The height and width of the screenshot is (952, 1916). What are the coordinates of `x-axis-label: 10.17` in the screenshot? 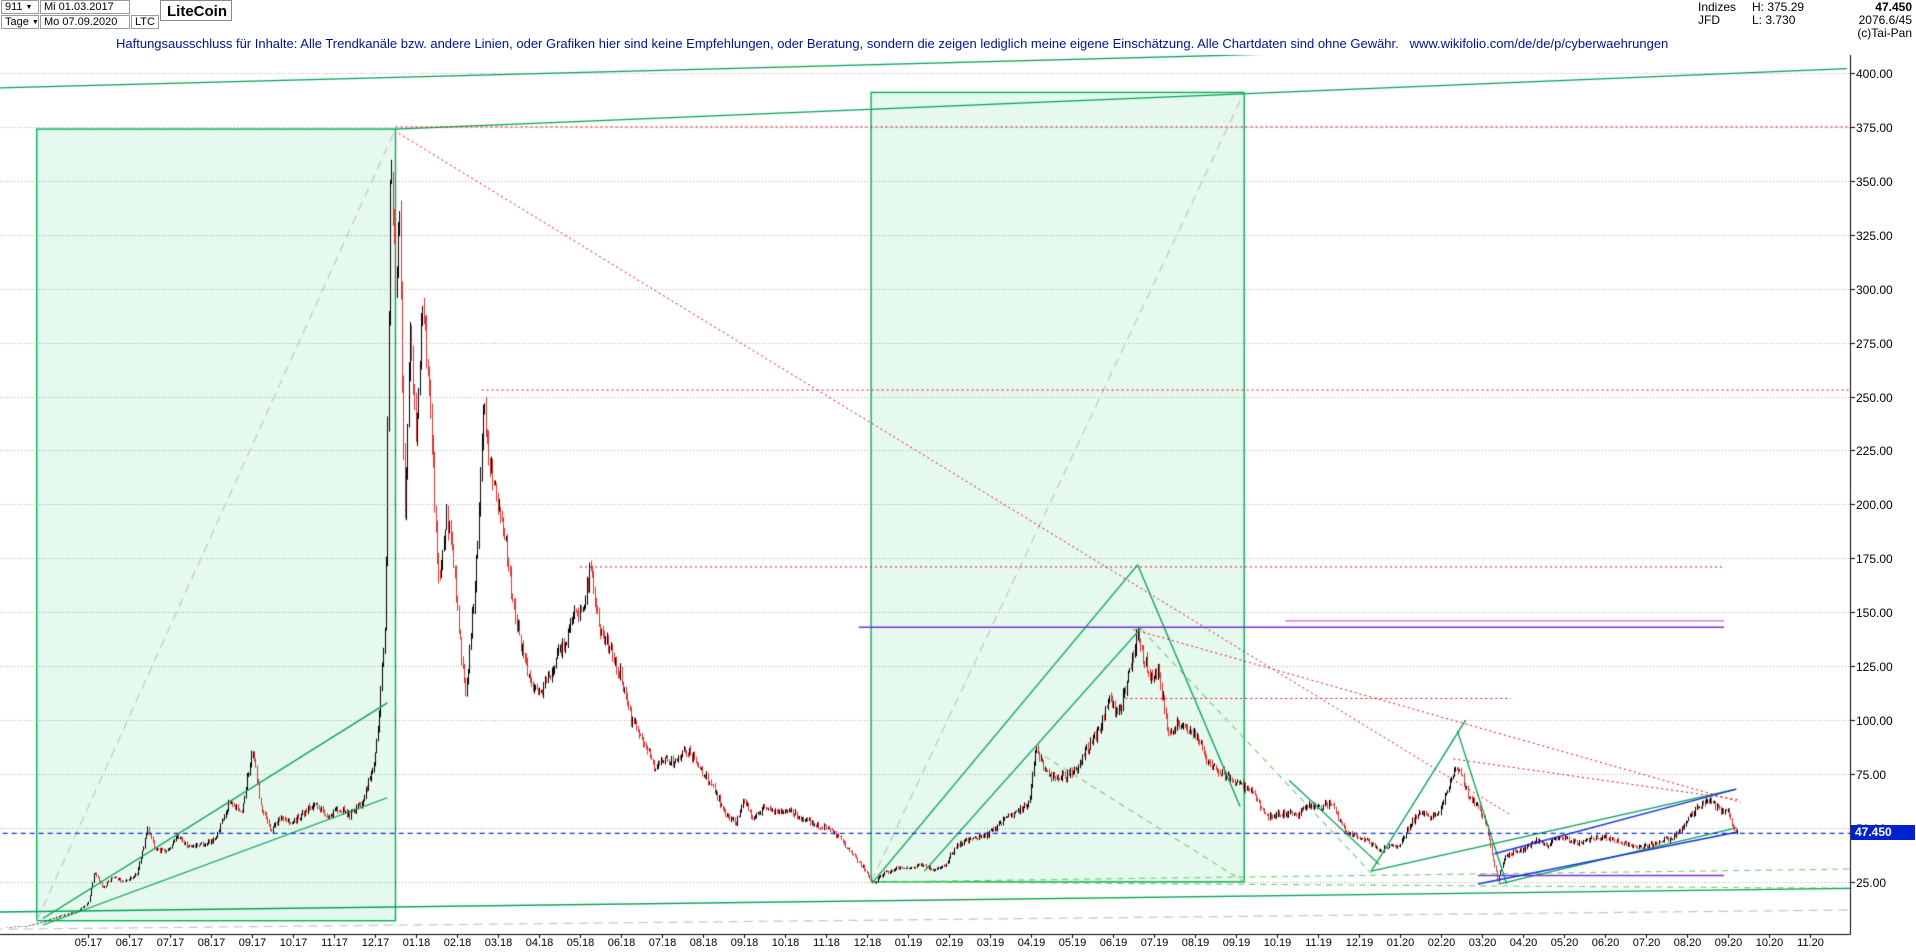 It's located at (293, 943).